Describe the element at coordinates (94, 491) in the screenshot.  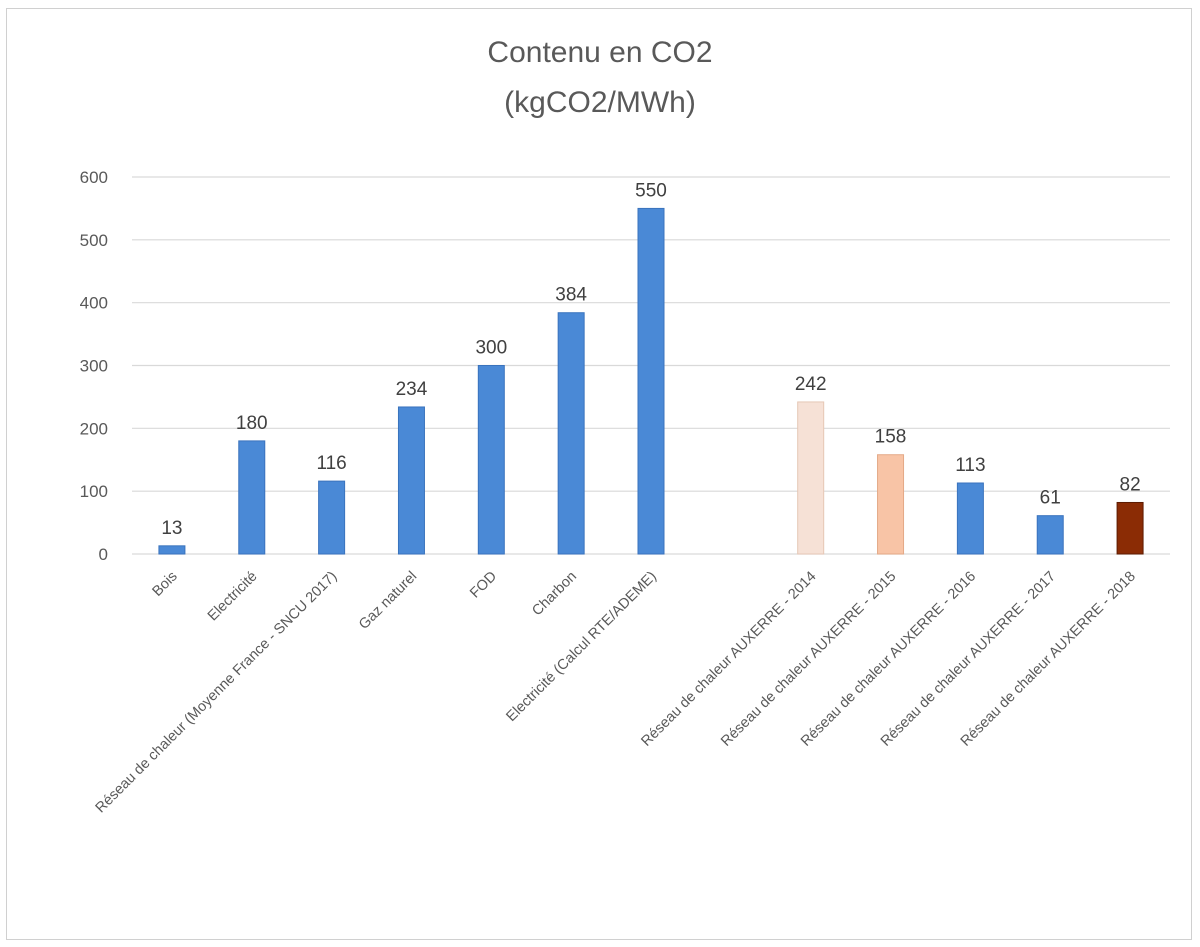
I see `y-tick-label: 100` at that location.